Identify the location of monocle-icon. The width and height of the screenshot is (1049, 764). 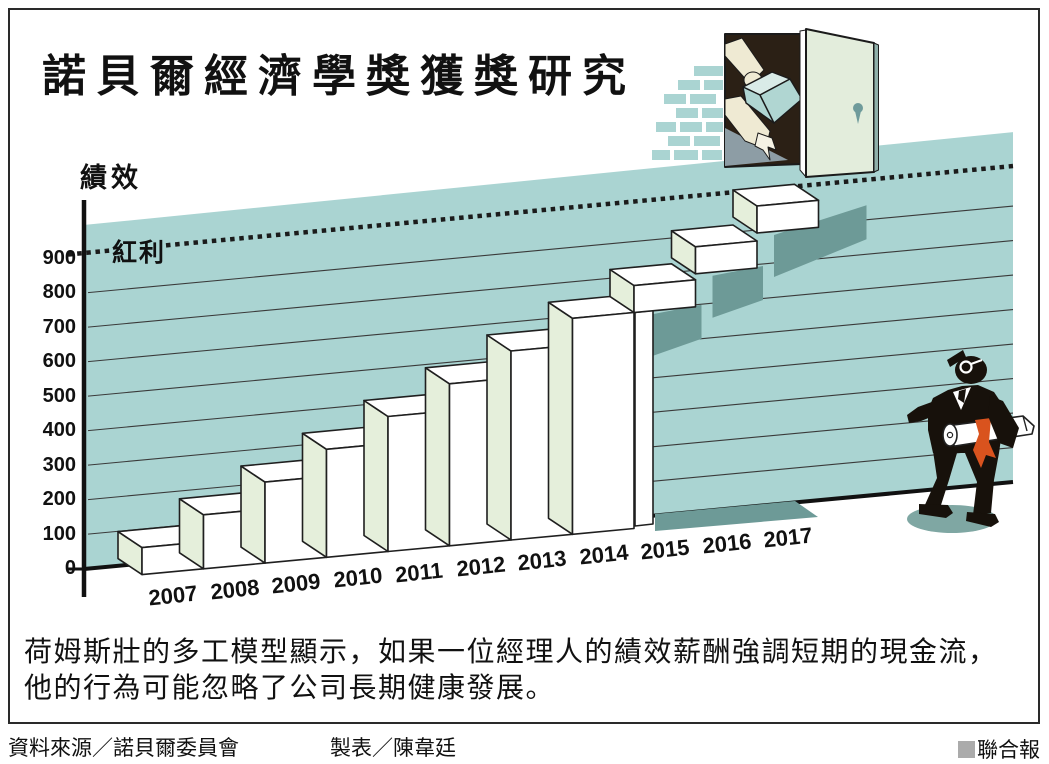
(966, 367).